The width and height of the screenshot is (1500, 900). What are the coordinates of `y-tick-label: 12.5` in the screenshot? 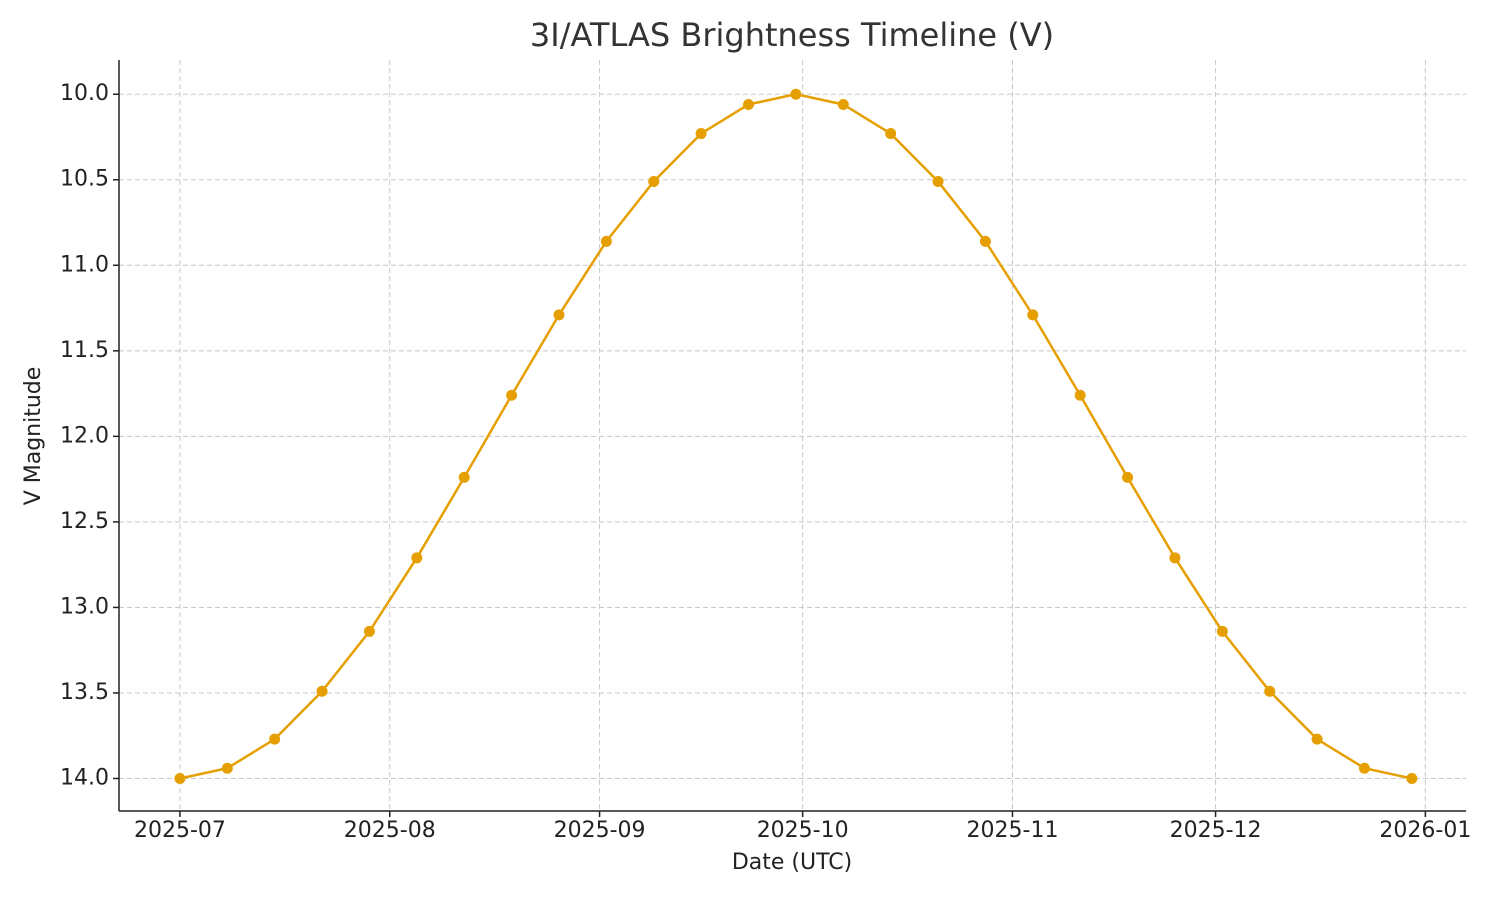 It's located at (84, 521).